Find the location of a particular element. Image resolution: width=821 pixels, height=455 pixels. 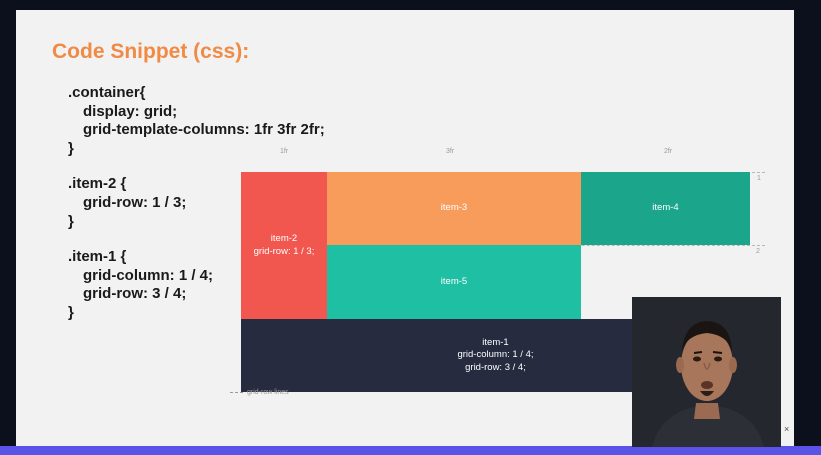

grid-item-3: item-3 is located at coordinates (454, 208).